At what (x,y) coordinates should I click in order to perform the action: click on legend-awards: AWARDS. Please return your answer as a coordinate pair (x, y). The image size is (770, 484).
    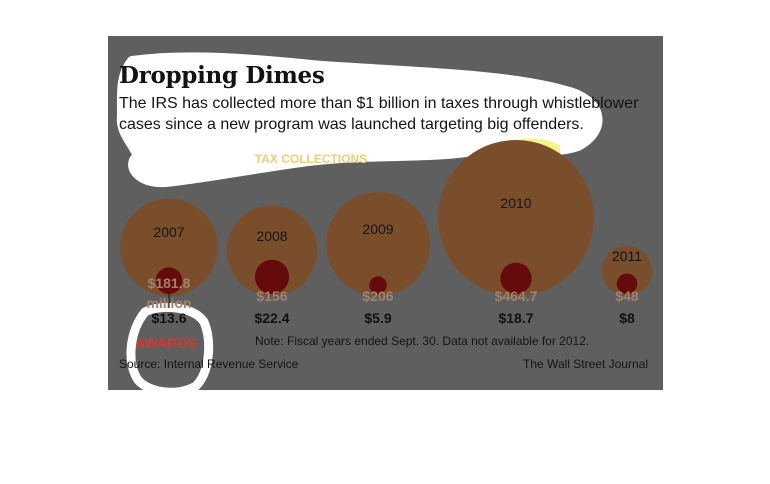
    Looking at the image, I should click on (165, 343).